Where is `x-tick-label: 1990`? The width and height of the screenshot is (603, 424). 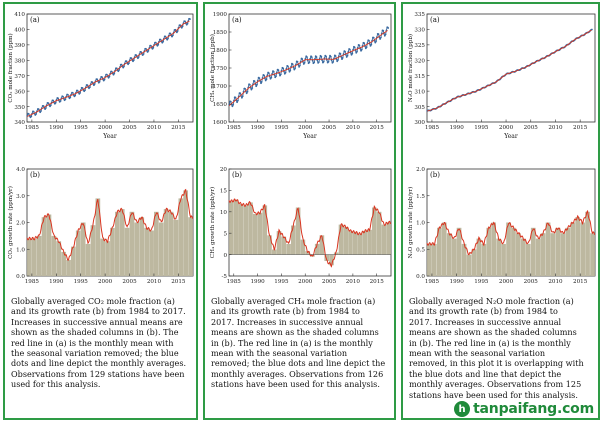 x-tick-label: 1990 is located at coordinates (457, 282).